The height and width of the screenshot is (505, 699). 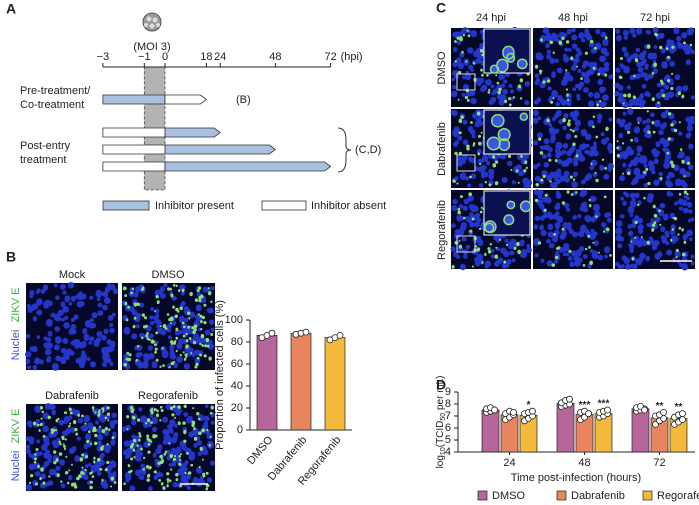 I want to click on column-label: 48 hpi, so click(x=573, y=18).